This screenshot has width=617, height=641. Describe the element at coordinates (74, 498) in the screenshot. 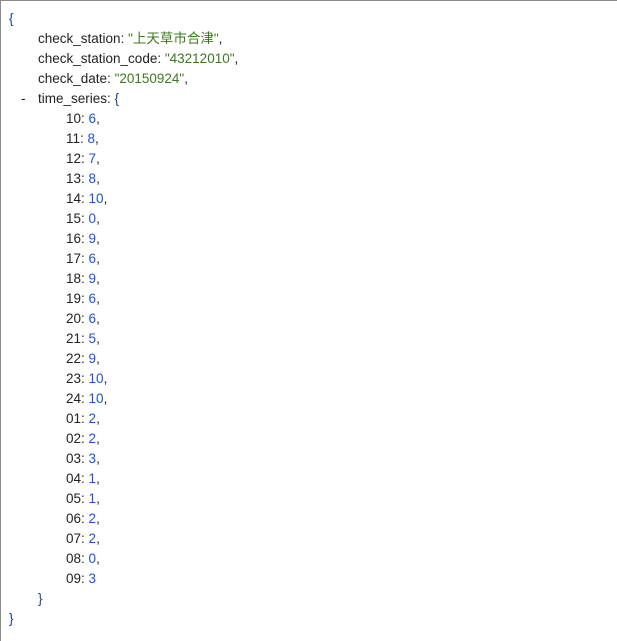

I see `entry-key: 05` at that location.